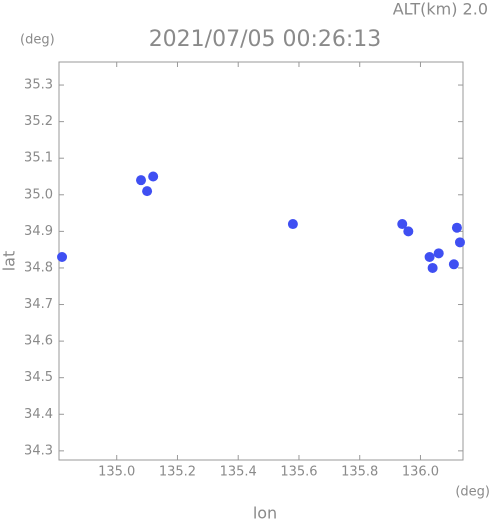 The width and height of the screenshot is (491, 521). What do you see at coordinates (38, 85) in the screenshot?
I see `y-tick-label: 35.3` at bounding box center [38, 85].